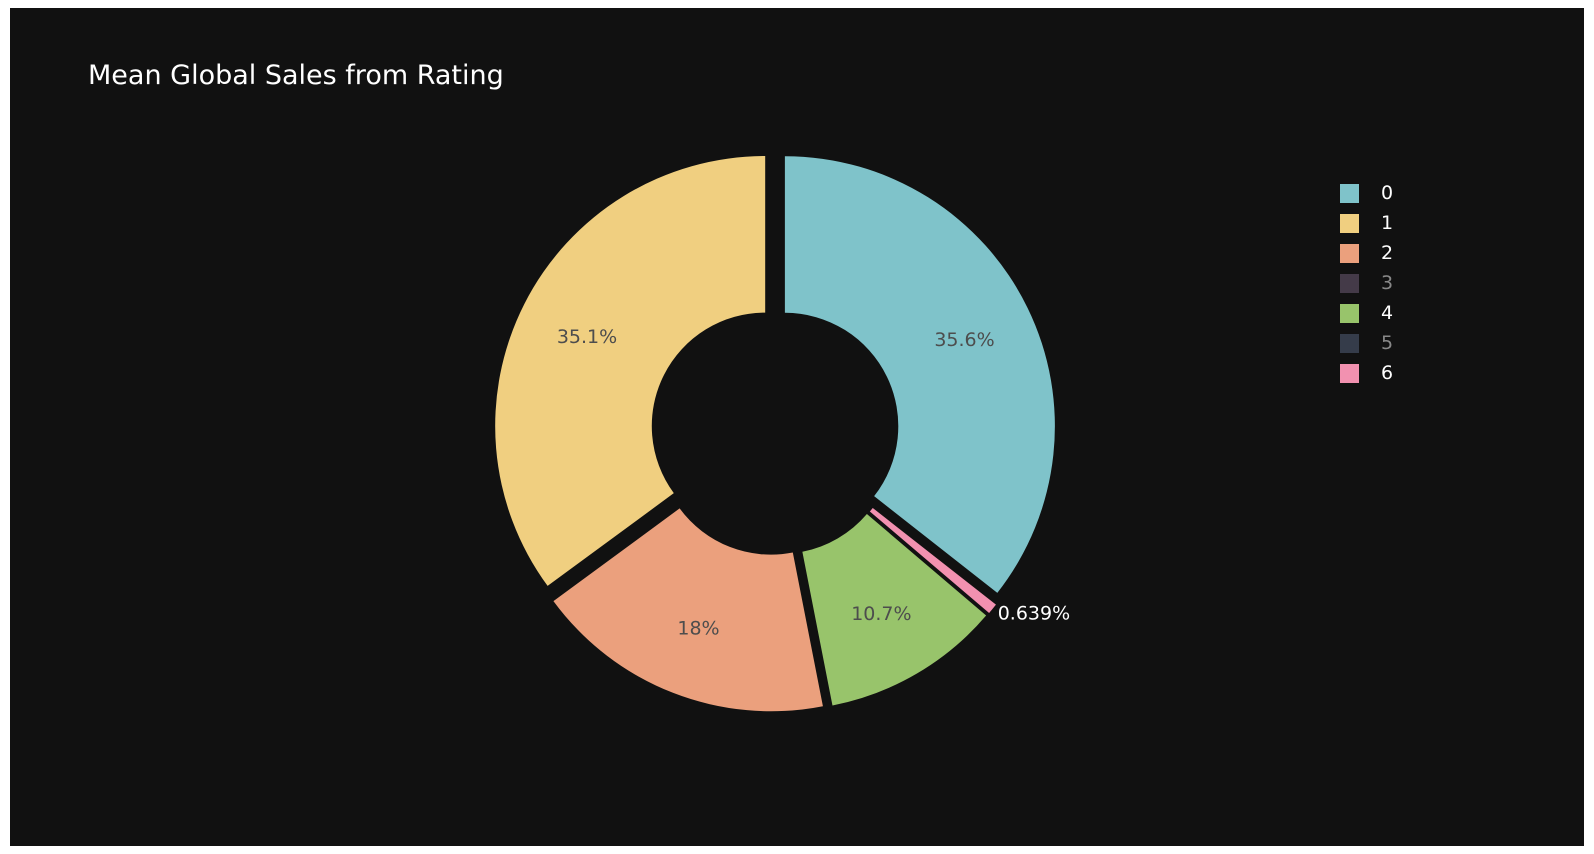 The width and height of the screenshot is (1594, 854). Describe the element at coordinates (1400, 223) in the screenshot. I see `legend-item-1: 1` at that location.